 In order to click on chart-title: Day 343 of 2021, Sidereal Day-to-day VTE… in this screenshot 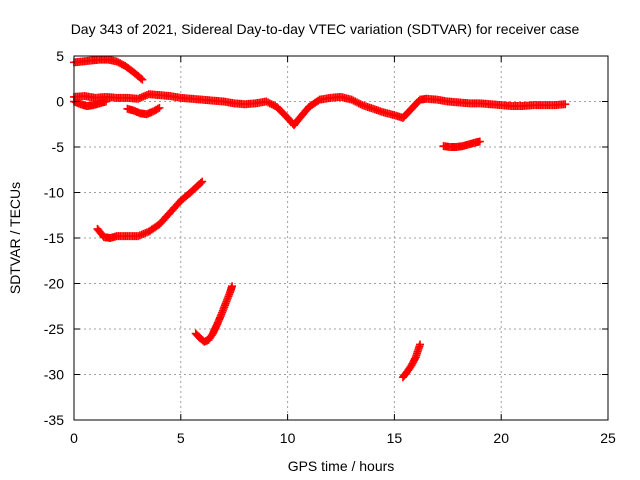, I will do `click(325, 29)`.